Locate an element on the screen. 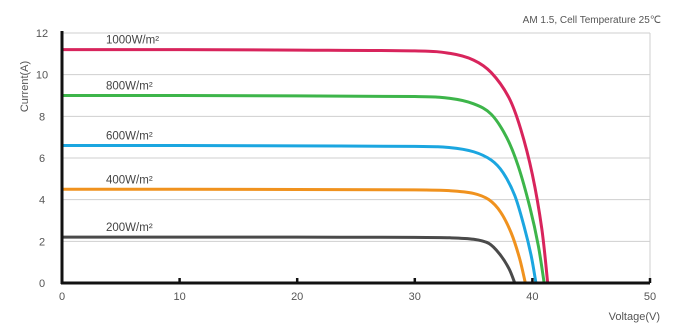 Image resolution: width=675 pixels, height=324 pixels. series-label: 600W/m² is located at coordinates (129, 137).